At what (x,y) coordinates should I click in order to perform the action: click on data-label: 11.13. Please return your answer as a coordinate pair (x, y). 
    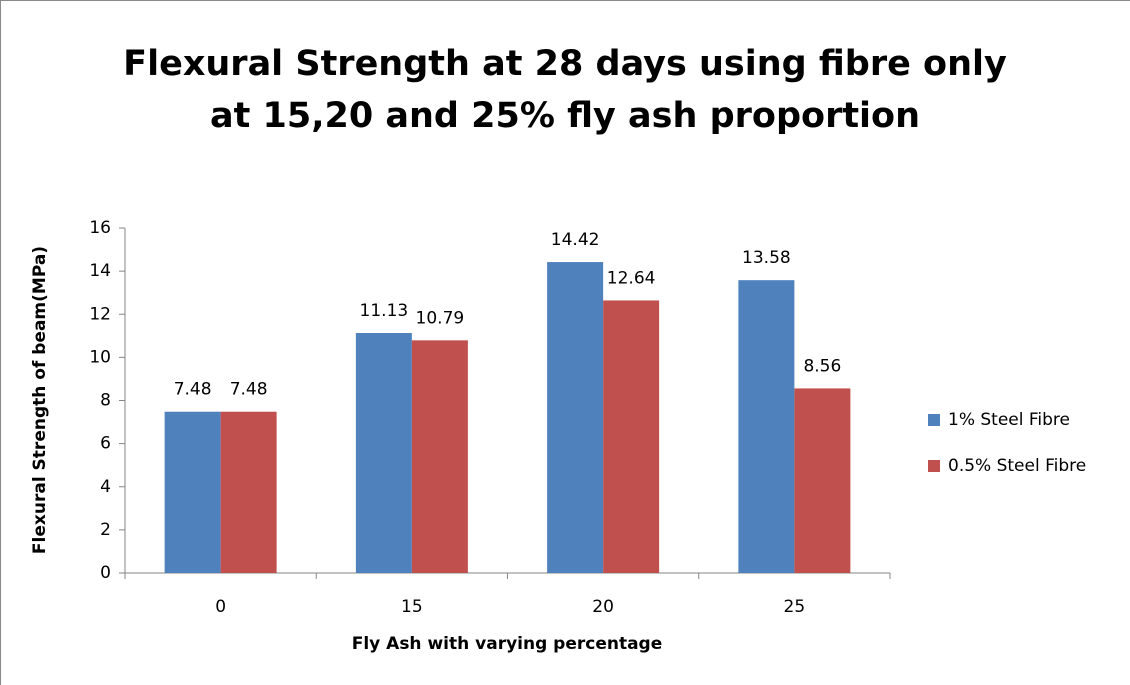
    Looking at the image, I should click on (384, 311).